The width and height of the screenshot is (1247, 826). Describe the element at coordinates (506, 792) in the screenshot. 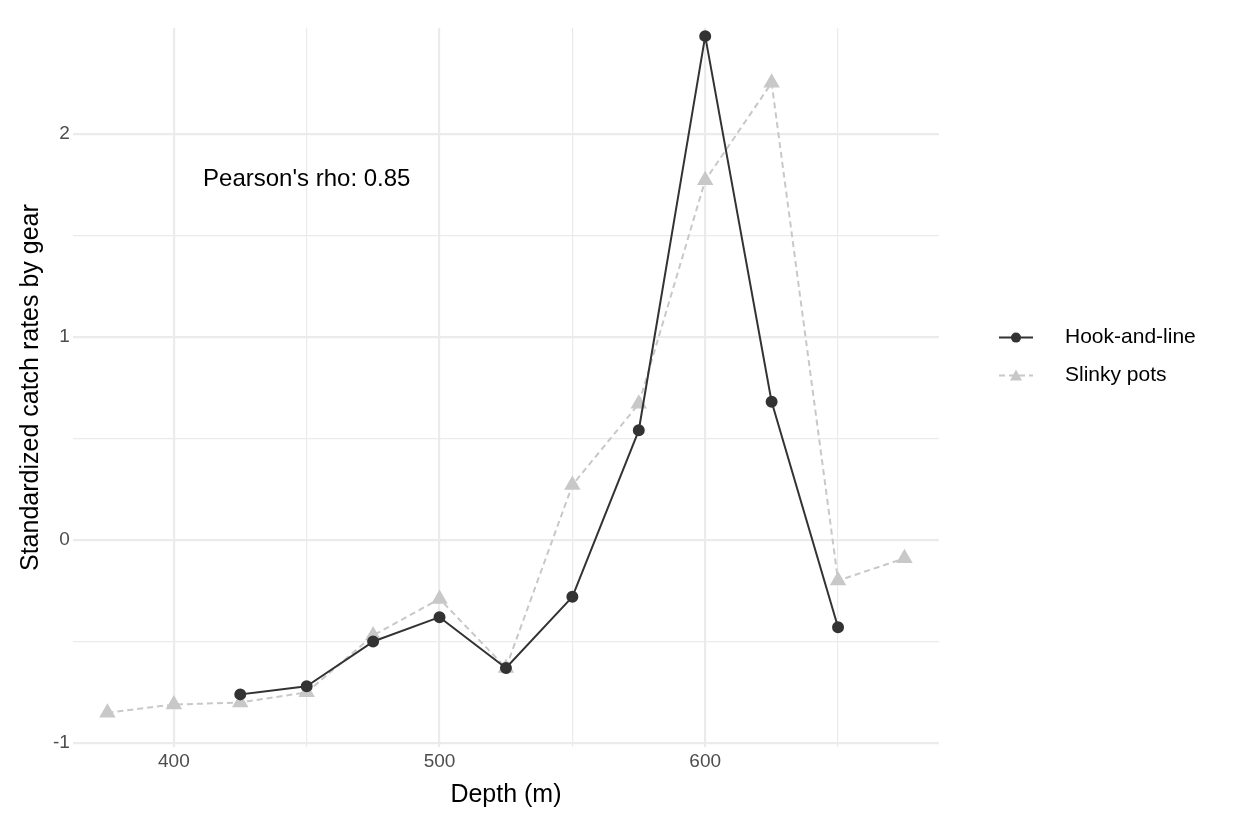

I see `x-axis-title: Depth (m)` at that location.